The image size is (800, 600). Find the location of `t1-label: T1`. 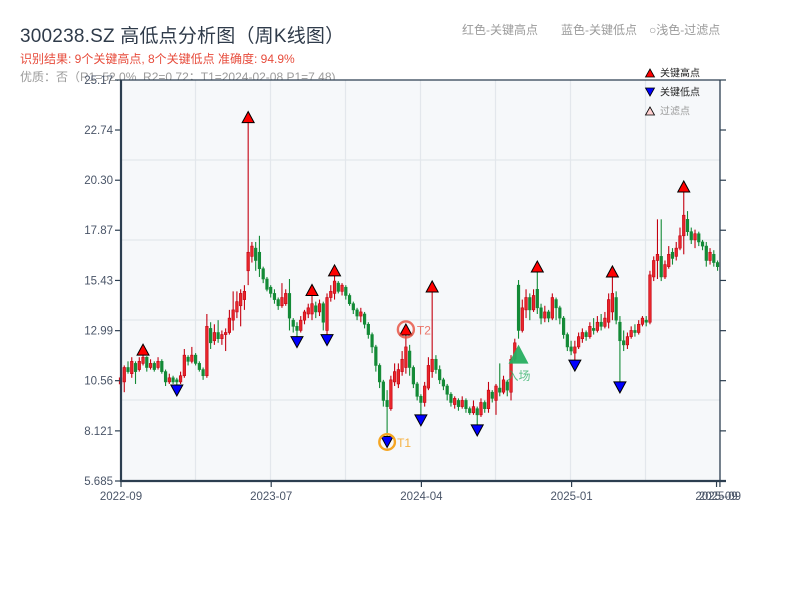

t1-label: T1 is located at coordinates (404, 443).